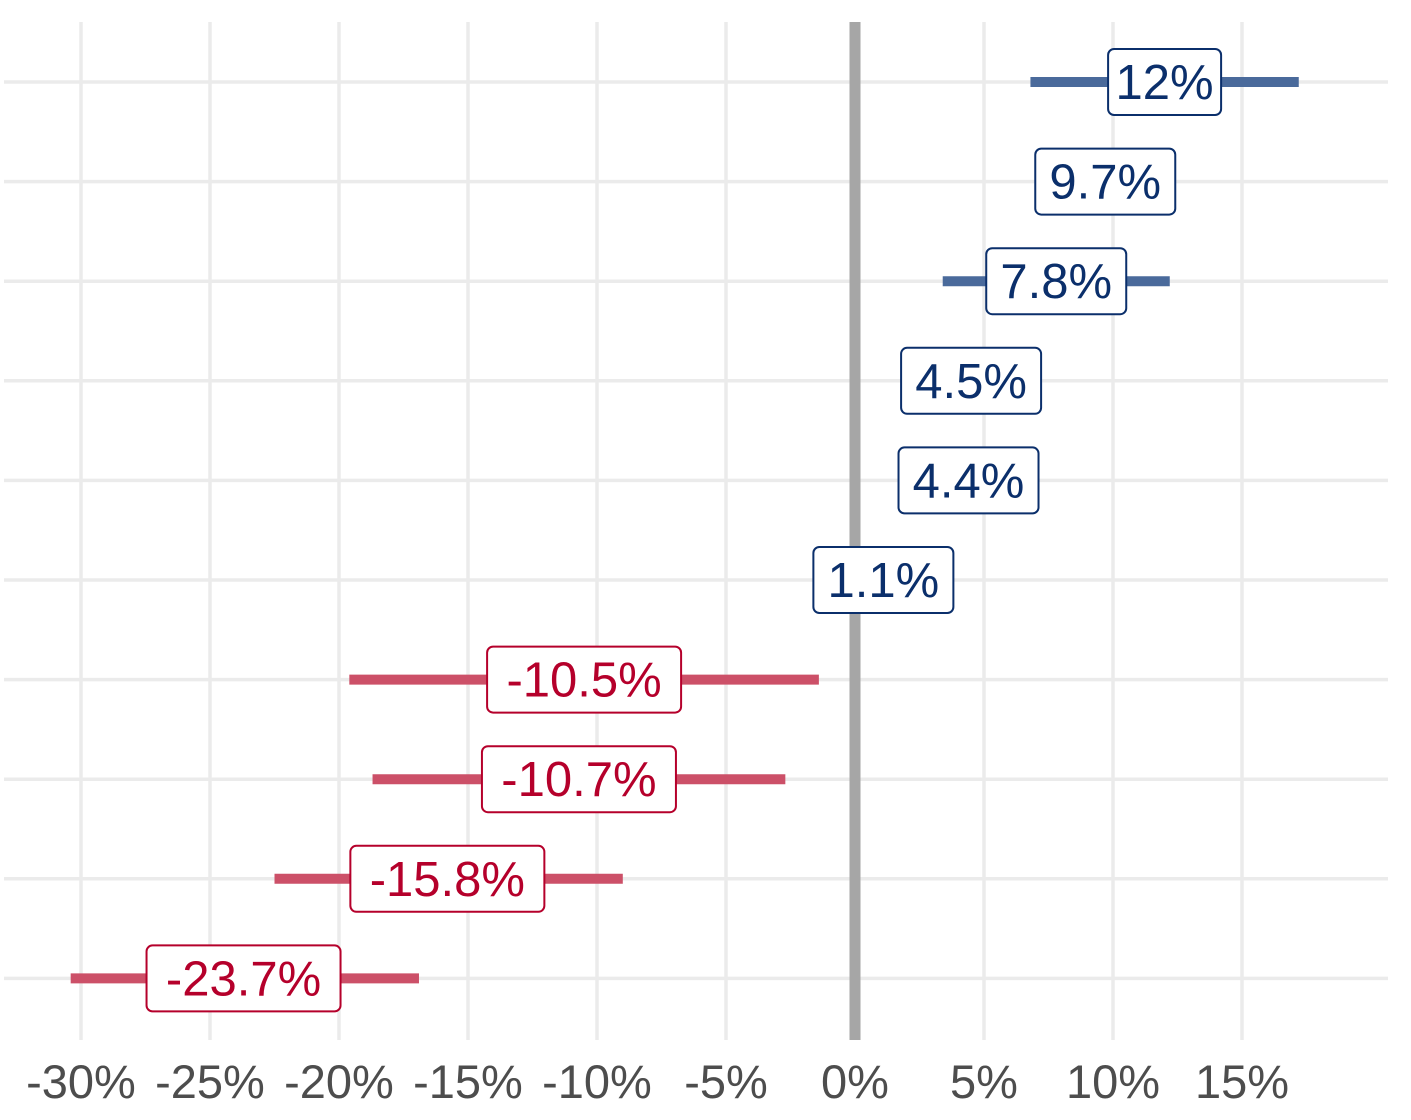 The width and height of the screenshot is (1411, 1120). I want to click on value-label-text: 4.5%, so click(971, 382).